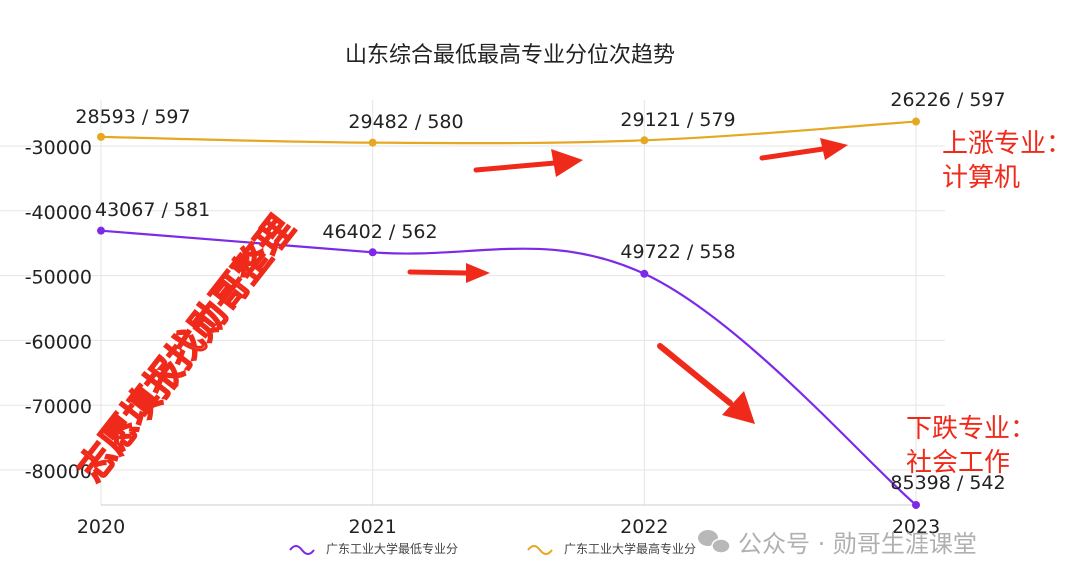  What do you see at coordinates (947, 100) in the screenshot?
I see `data-label: 26226 / 597` at bounding box center [947, 100].